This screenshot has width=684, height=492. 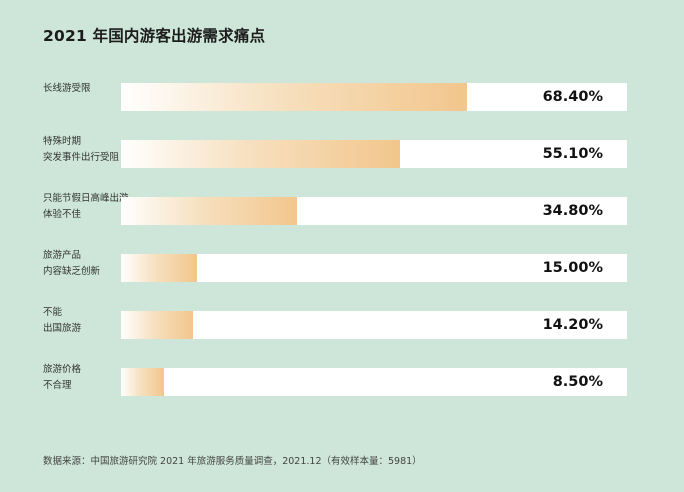 I want to click on category-label: 旅游价格 不合理, so click(x=62, y=377).